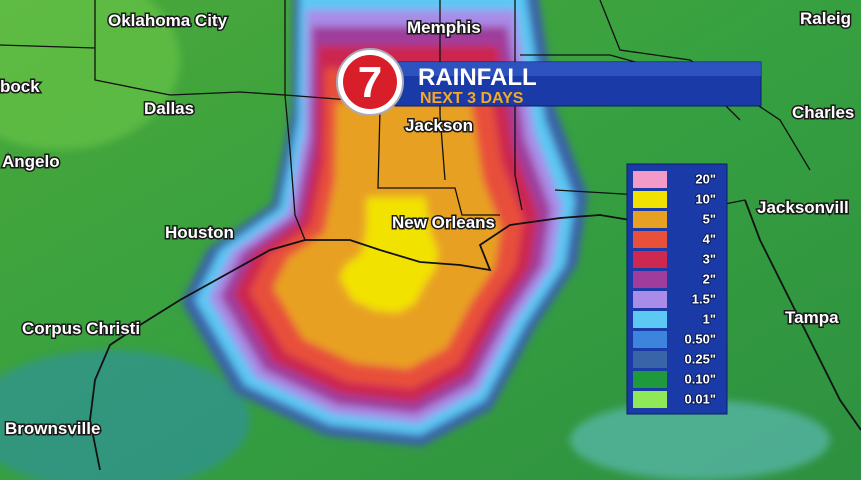  What do you see at coordinates (709, 218) in the screenshot?
I see `legend-label: 5"` at bounding box center [709, 218].